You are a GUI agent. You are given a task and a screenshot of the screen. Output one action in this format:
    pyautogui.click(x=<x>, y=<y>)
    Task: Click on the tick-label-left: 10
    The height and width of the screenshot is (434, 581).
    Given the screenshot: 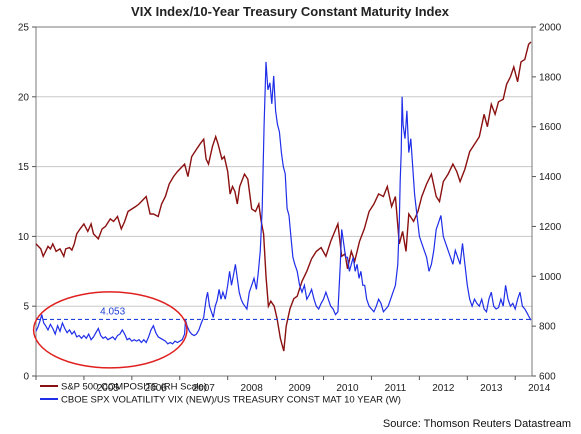 What is the action you would take?
    pyautogui.click(x=24, y=237)
    